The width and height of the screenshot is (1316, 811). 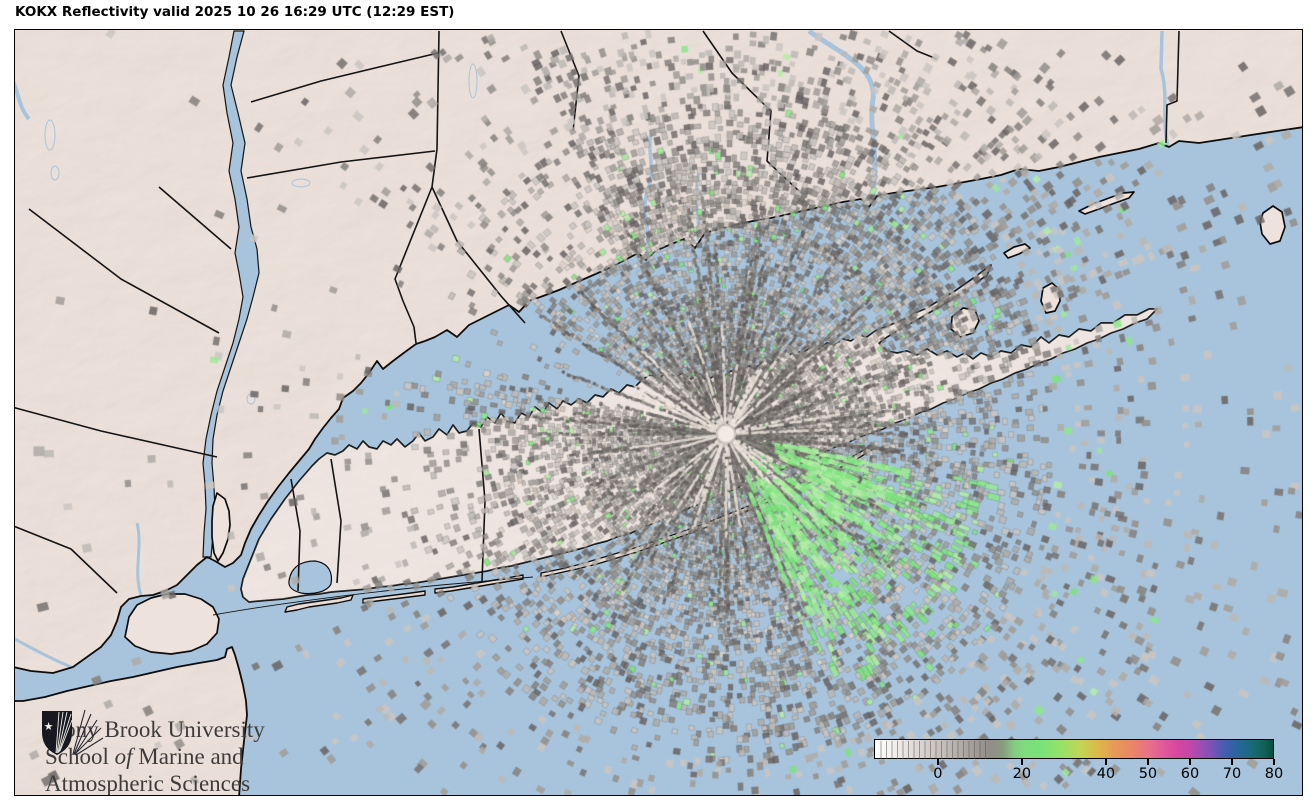 I want to click on colorbar-tick-label: 20, so click(x=1022, y=774).